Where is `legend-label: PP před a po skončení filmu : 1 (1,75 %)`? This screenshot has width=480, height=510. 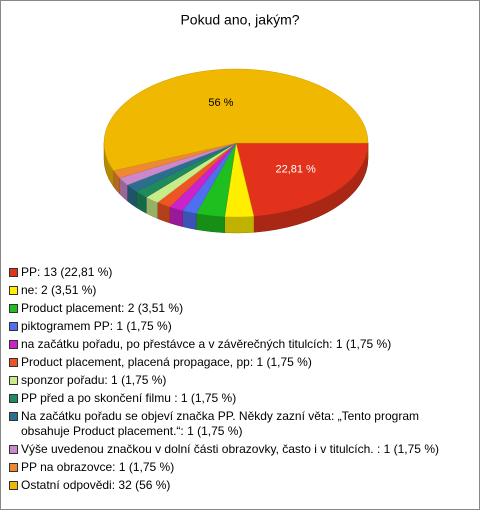 legend-label: PP před a po skončení filmu : 1 (1,75 %) is located at coordinates (129, 398).